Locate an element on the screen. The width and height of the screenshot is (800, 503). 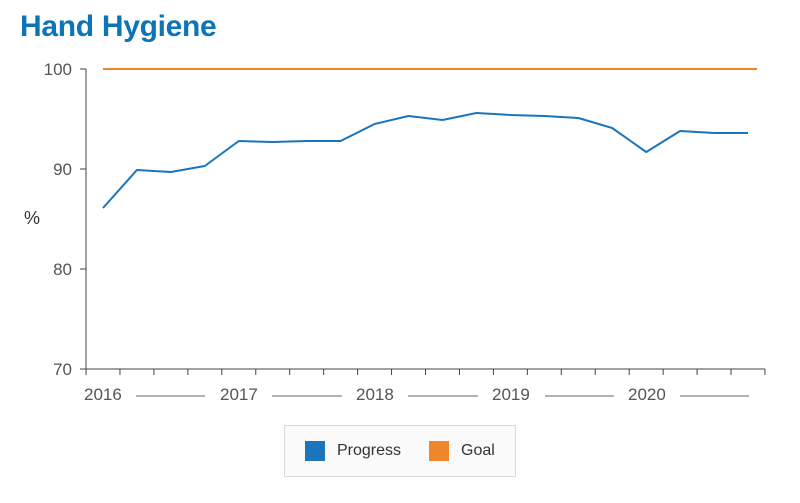
legend: Progress Goal is located at coordinates (400, 451).